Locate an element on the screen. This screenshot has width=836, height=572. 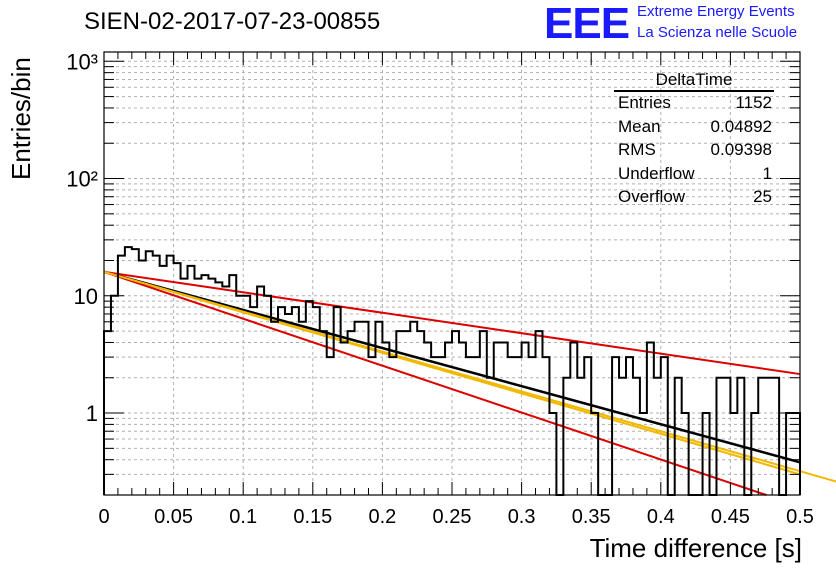
x-tick-label: 0.45 is located at coordinates (730, 517).